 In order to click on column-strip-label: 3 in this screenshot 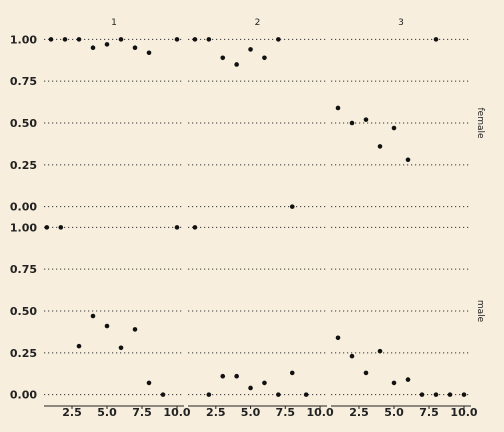, I will do `click(401, 23)`.